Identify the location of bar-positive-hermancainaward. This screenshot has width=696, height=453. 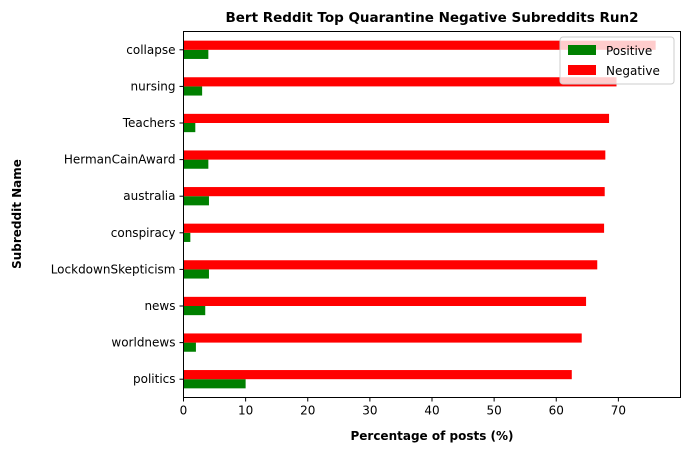
(196, 164).